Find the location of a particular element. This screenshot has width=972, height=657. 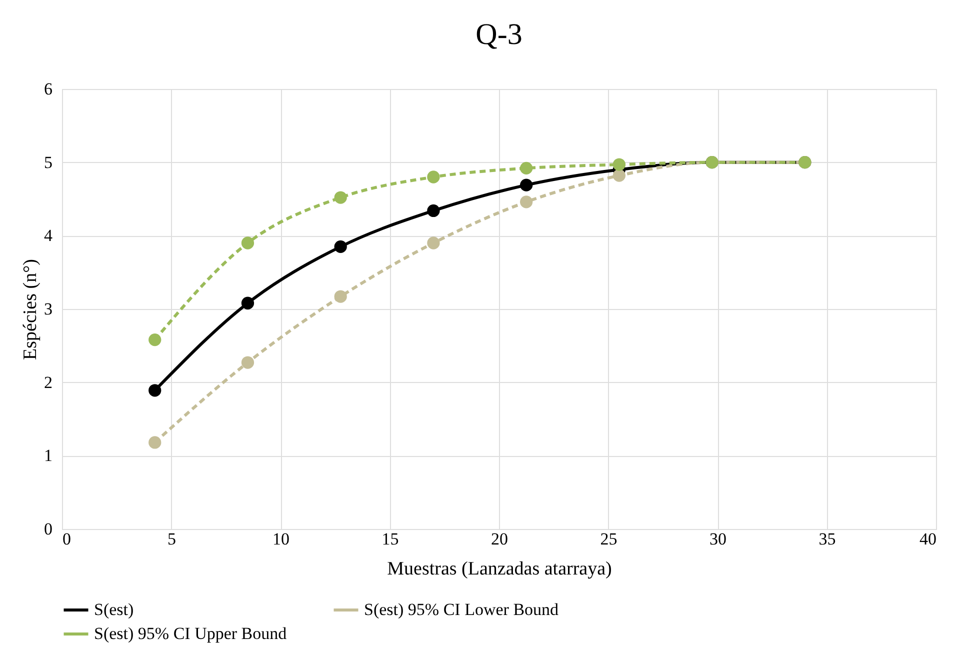

y-tick-label: 2 is located at coordinates (48, 382).